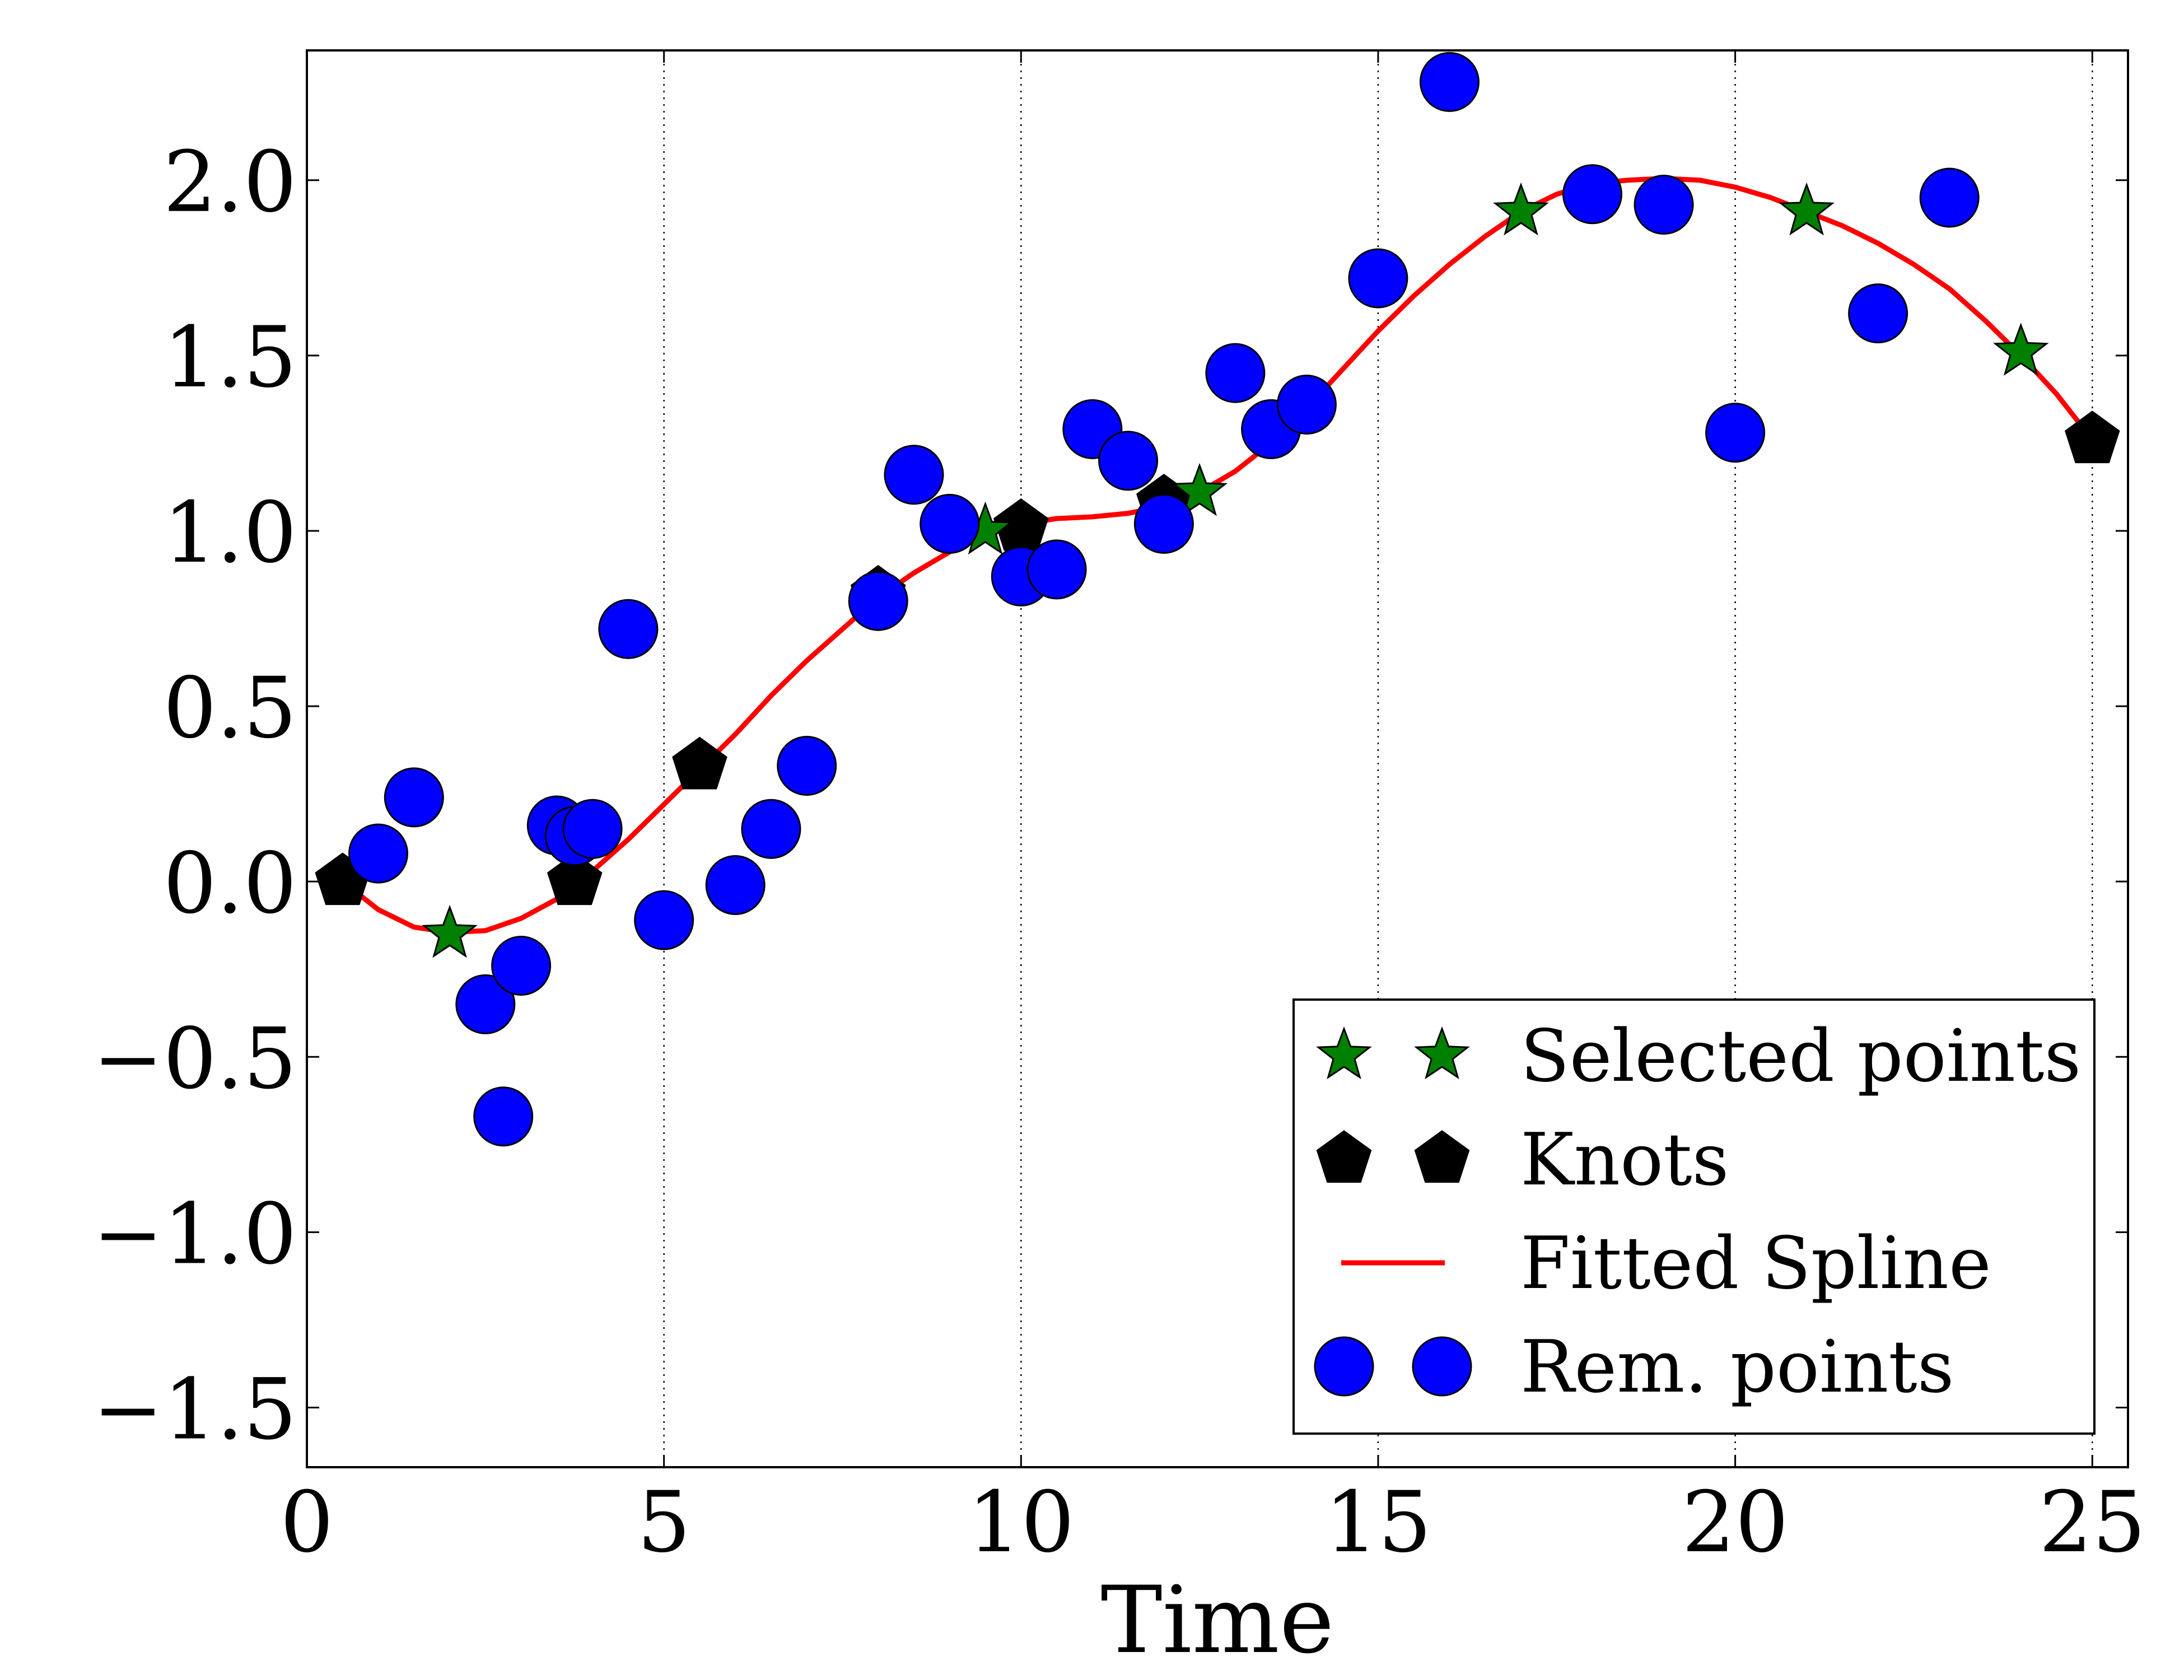 The height and width of the screenshot is (1680, 2184). What do you see at coordinates (1379, 1523) in the screenshot?
I see `x-tick-label: 15` at bounding box center [1379, 1523].